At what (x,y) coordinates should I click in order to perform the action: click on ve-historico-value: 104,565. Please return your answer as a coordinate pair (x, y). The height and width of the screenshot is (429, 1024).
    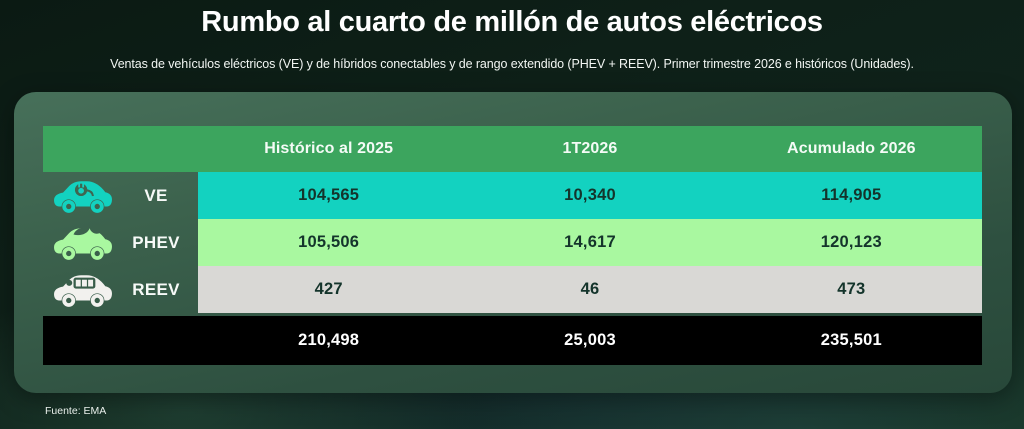
    Looking at the image, I should click on (329, 195).